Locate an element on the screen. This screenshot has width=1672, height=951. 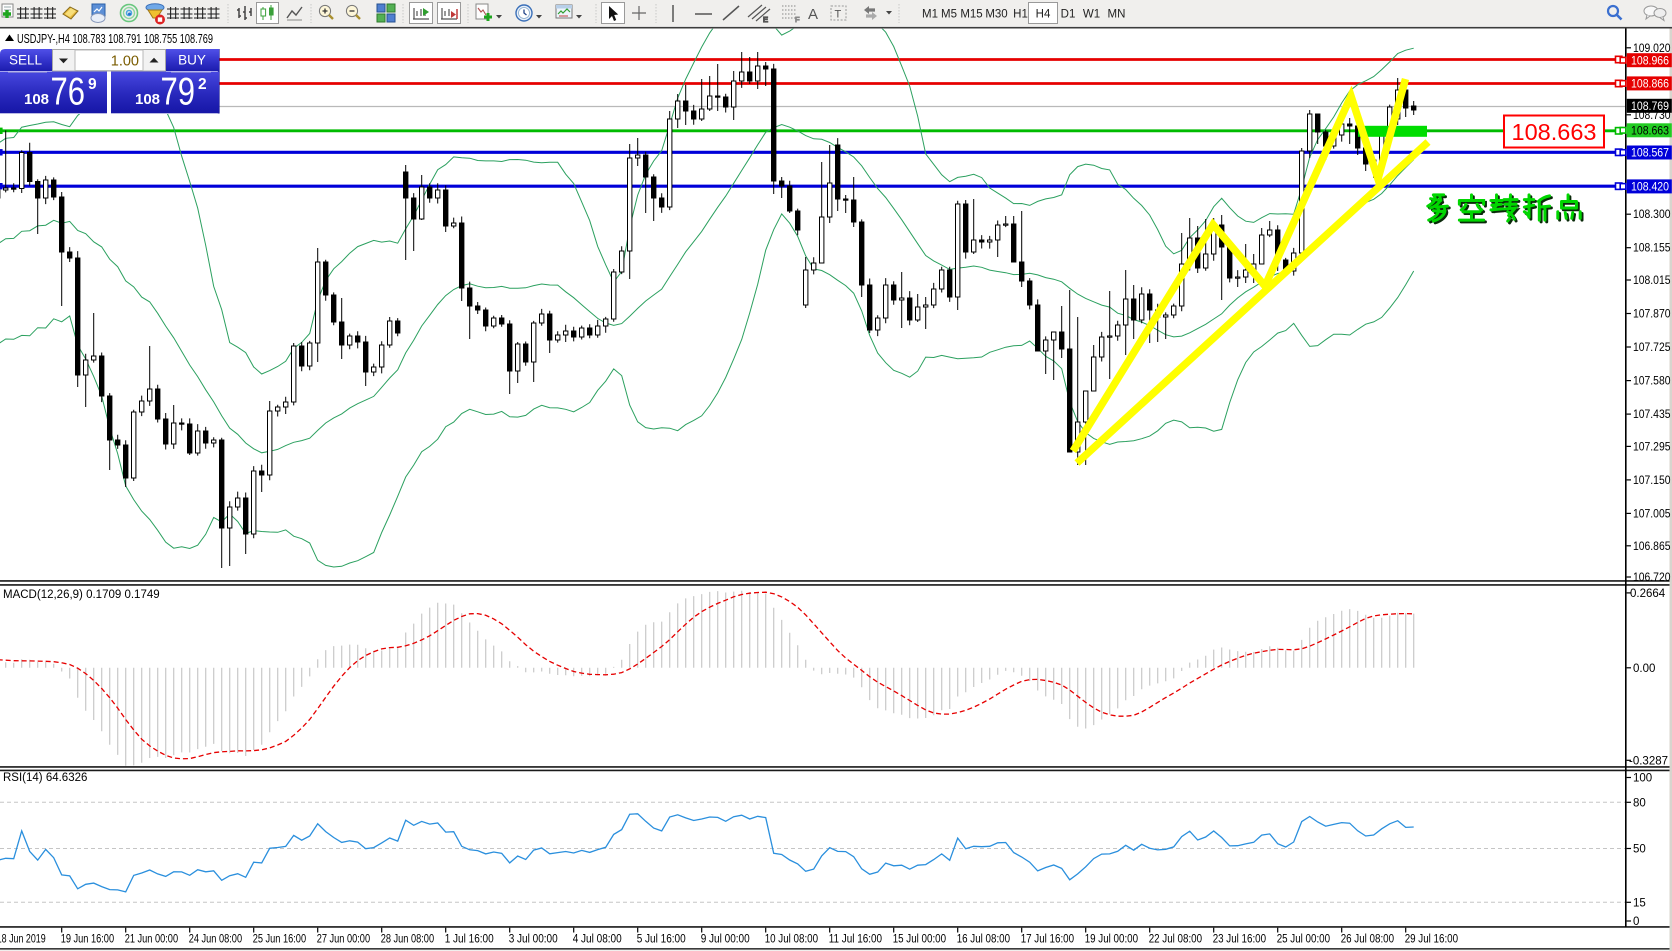
svg-text: 5 Jul 16:00 is located at coordinates (661, 940).